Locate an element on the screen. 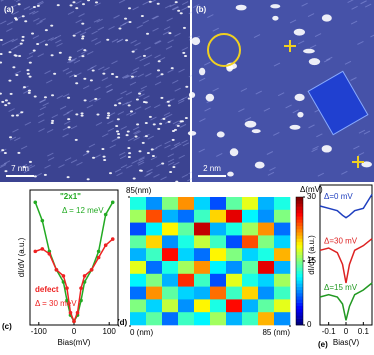 The width and height of the screenshot is (374, 355). series-line is located at coordinates (346, 206).